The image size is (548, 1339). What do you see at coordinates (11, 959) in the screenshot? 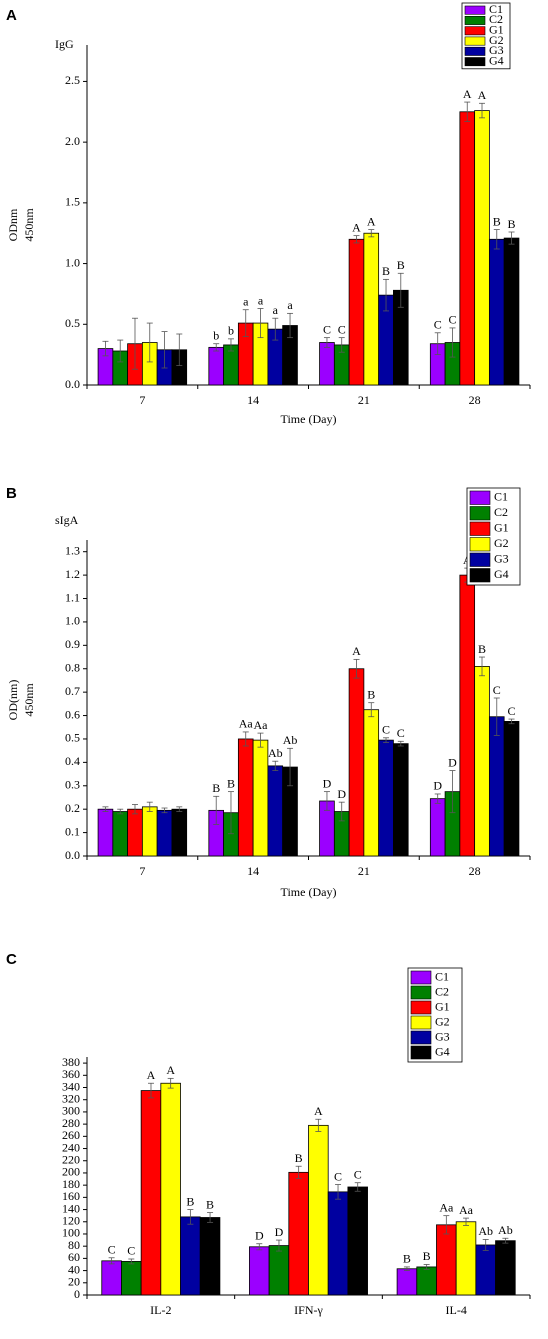
I see `panel-letter: C` at bounding box center [11, 959].